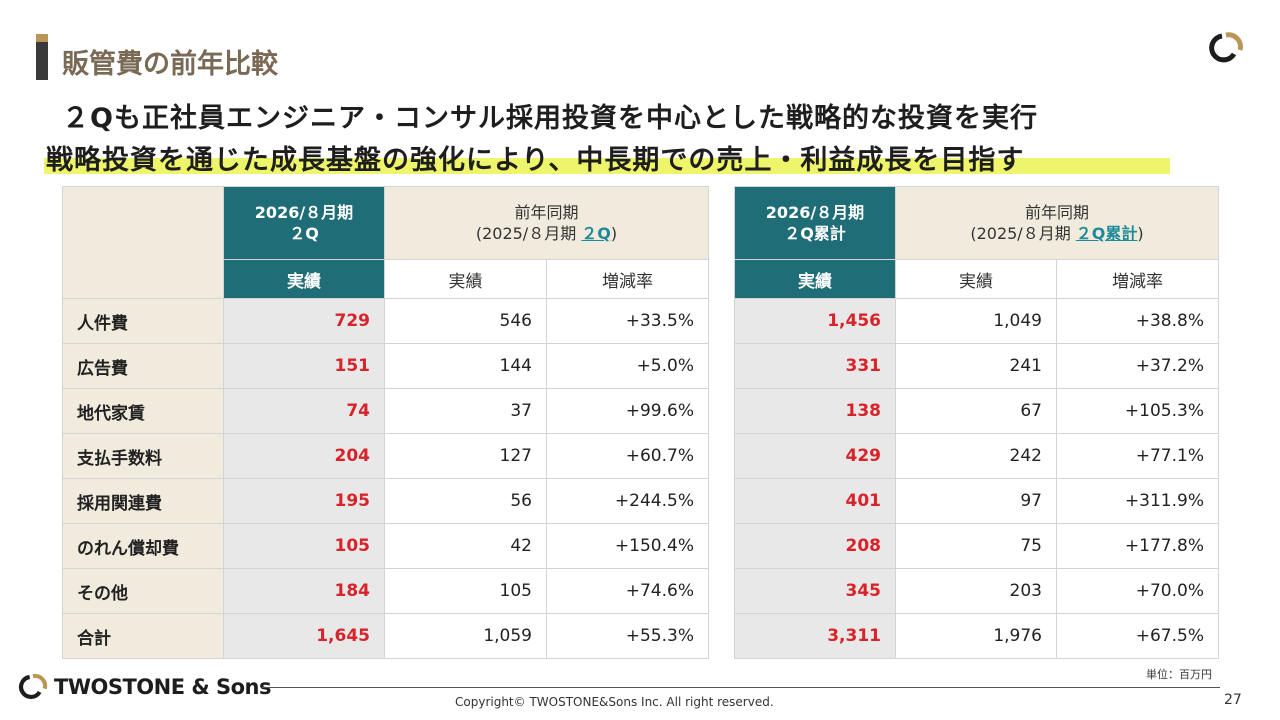  Describe the element at coordinates (1106, 233) in the screenshot. I see `prior-period-link: ２Q累計` at that location.